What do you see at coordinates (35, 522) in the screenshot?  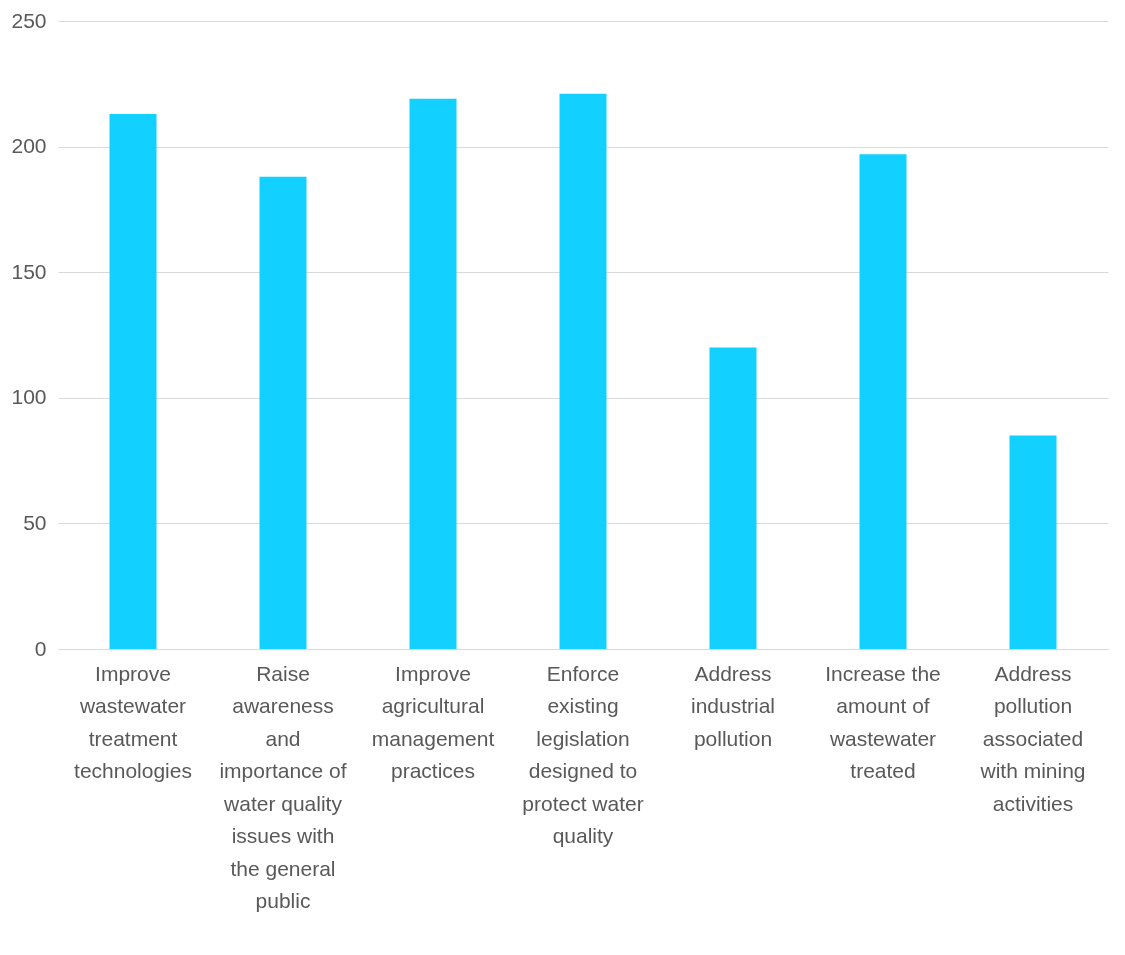 I see `y-tick-label: 50` at bounding box center [35, 522].